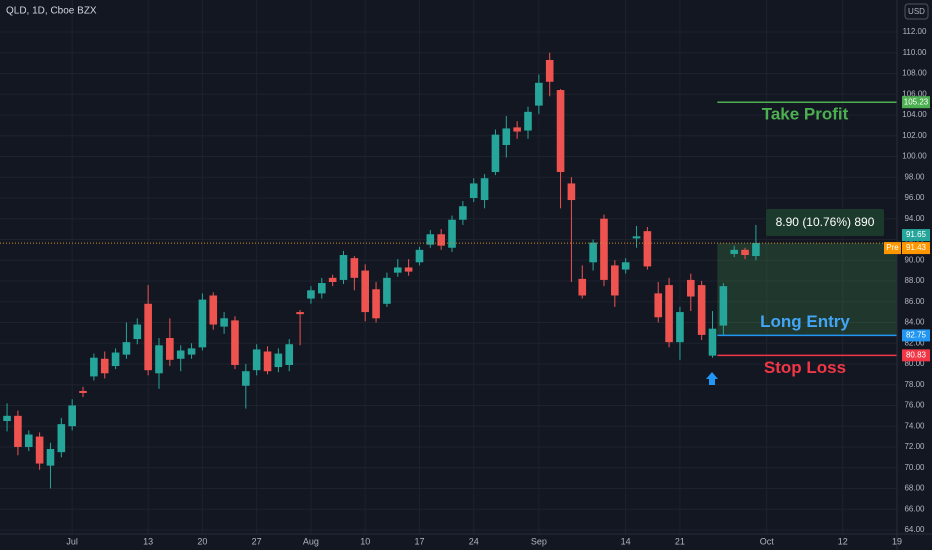 This screenshot has width=932, height=550. I want to click on currency-box, so click(916, 11).